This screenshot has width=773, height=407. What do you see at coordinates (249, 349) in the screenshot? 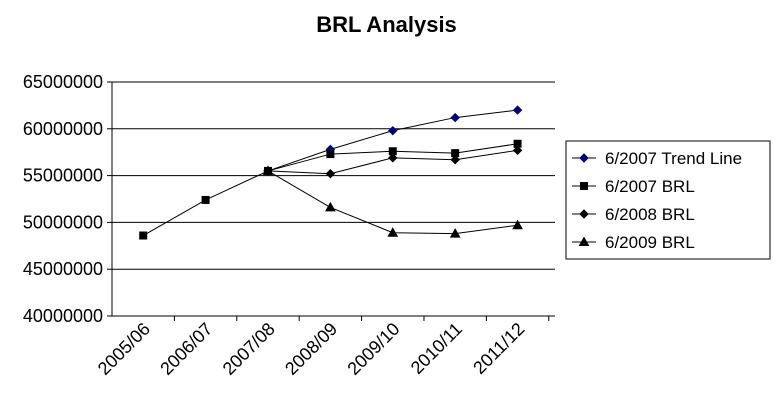
I see `x-tick-label: 2007/08` at bounding box center [249, 349].